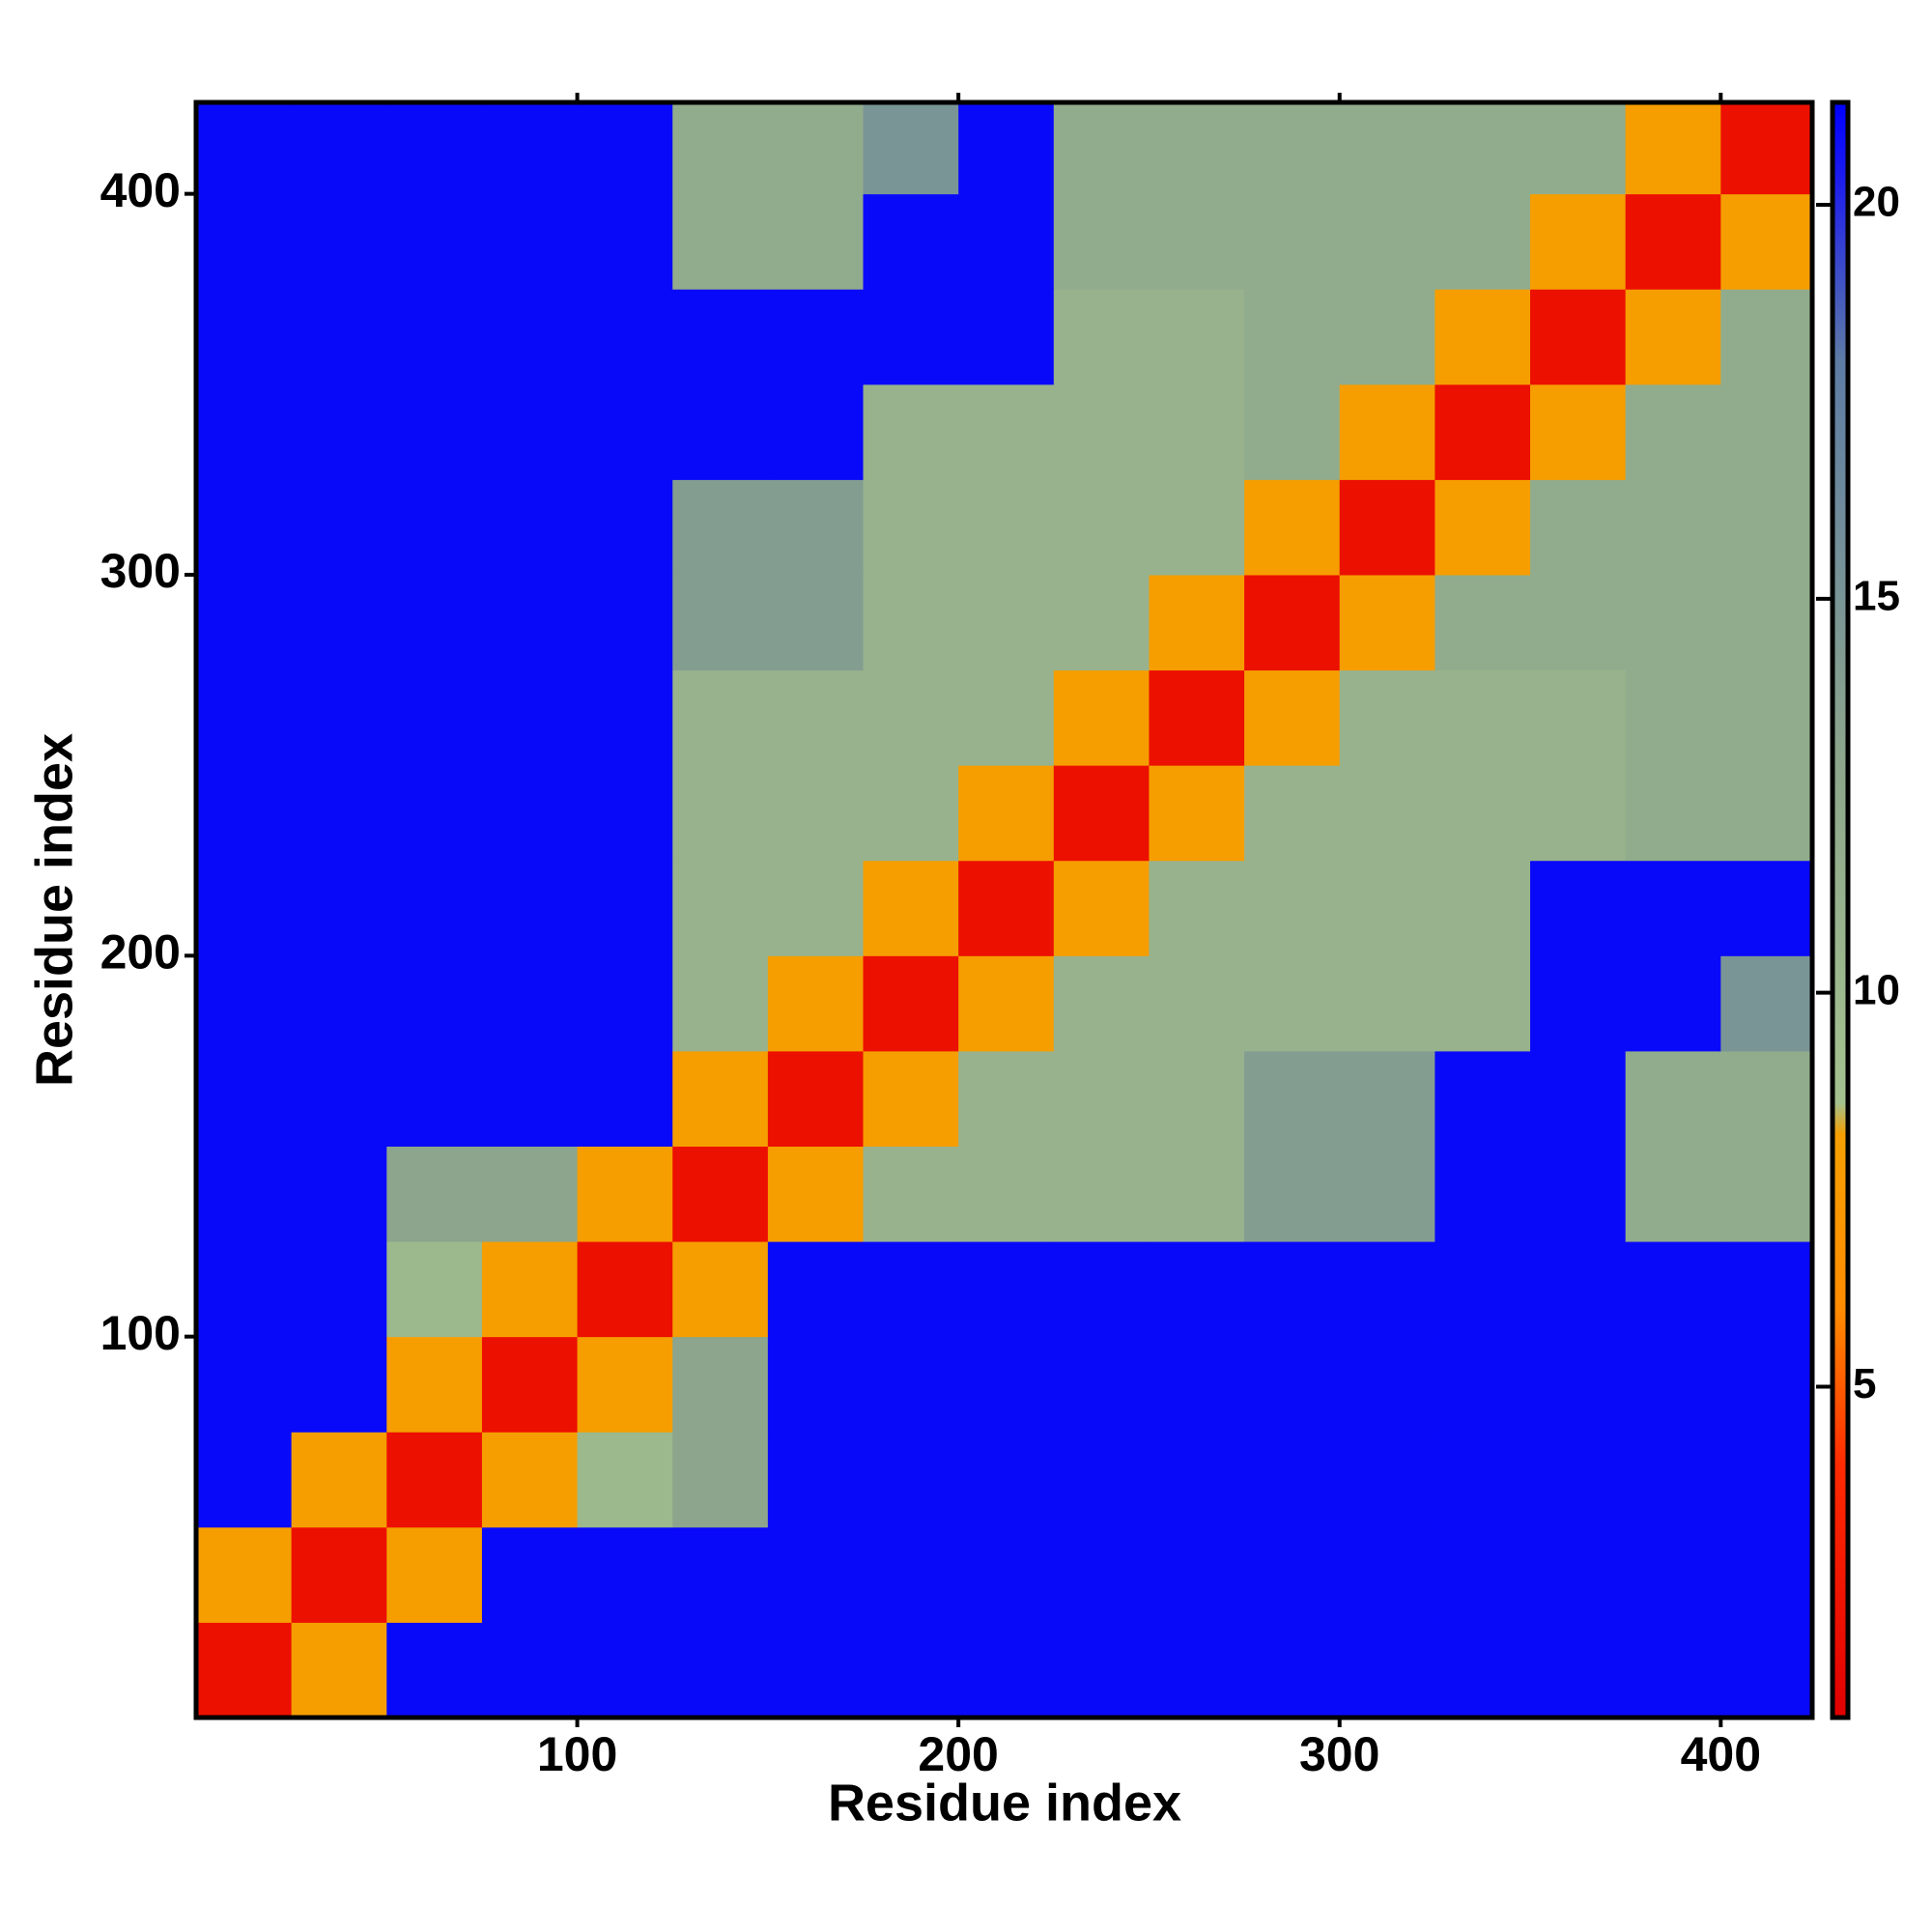  What do you see at coordinates (1005, 1803) in the screenshot?
I see `x-axis-title: Residue index` at bounding box center [1005, 1803].